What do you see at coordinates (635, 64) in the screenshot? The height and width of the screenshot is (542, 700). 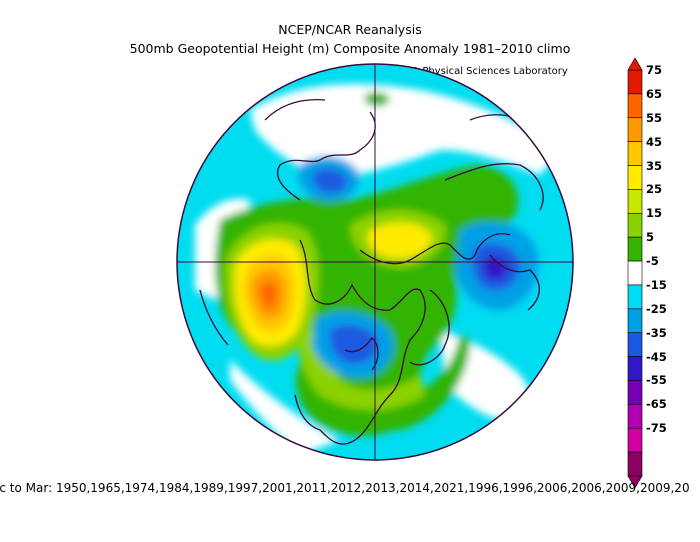 I see `colorbar-max-arrow` at bounding box center [635, 64].